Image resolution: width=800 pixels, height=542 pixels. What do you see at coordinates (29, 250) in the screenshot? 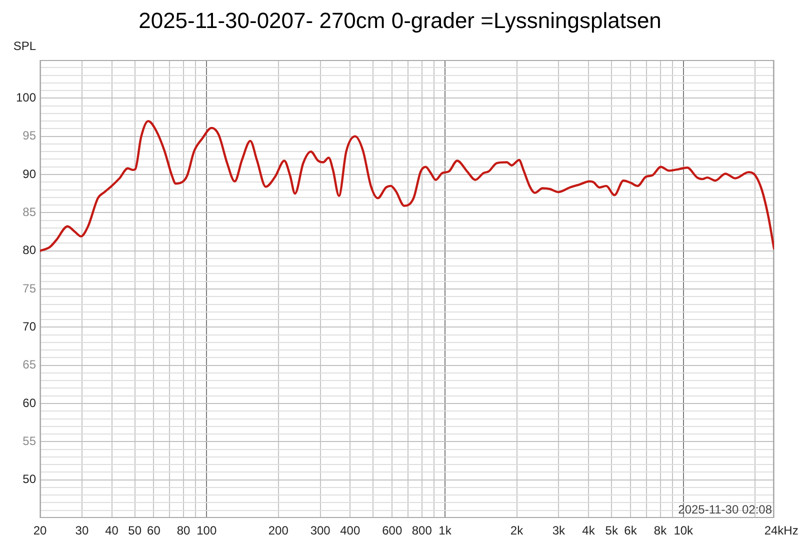
I see `y-tick-label: 80` at bounding box center [29, 250].